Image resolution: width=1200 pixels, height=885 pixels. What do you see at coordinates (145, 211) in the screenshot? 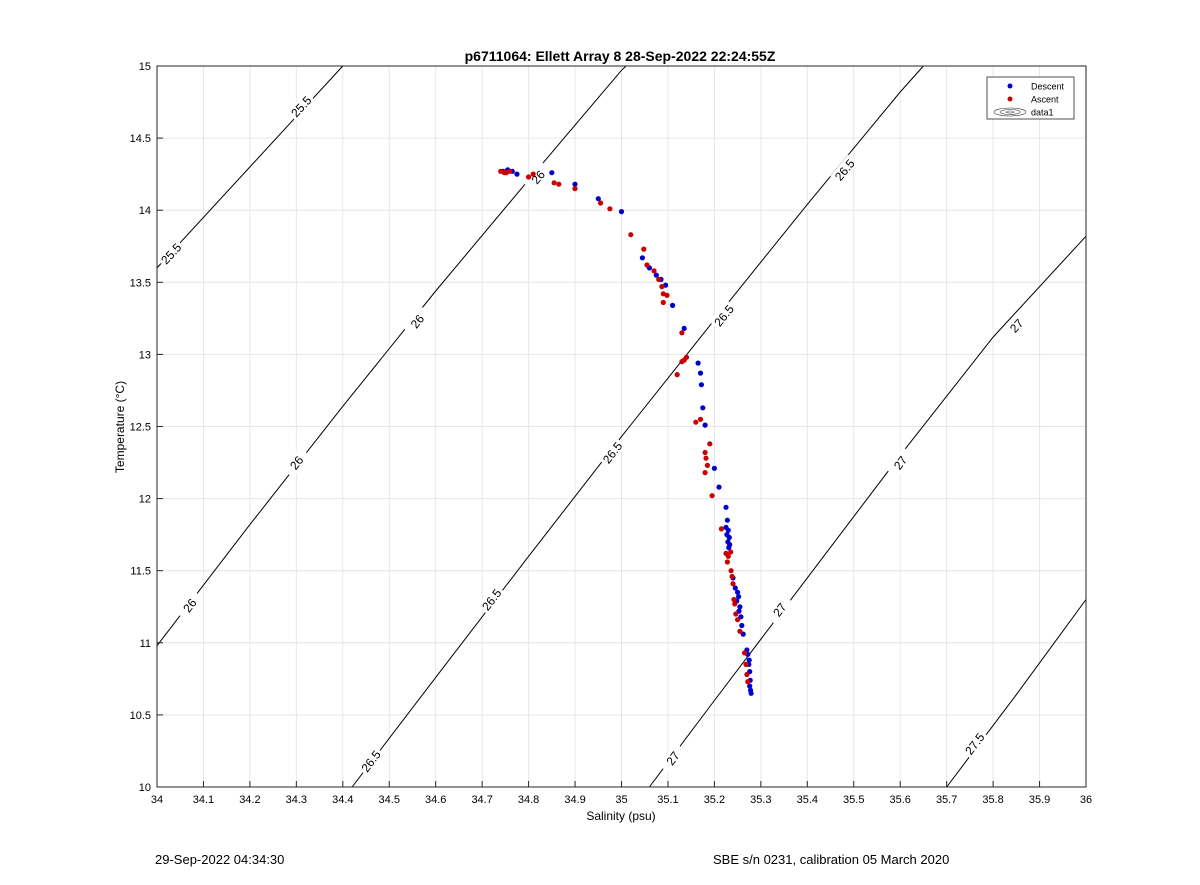
I see `y-tick-label: 14` at bounding box center [145, 211].